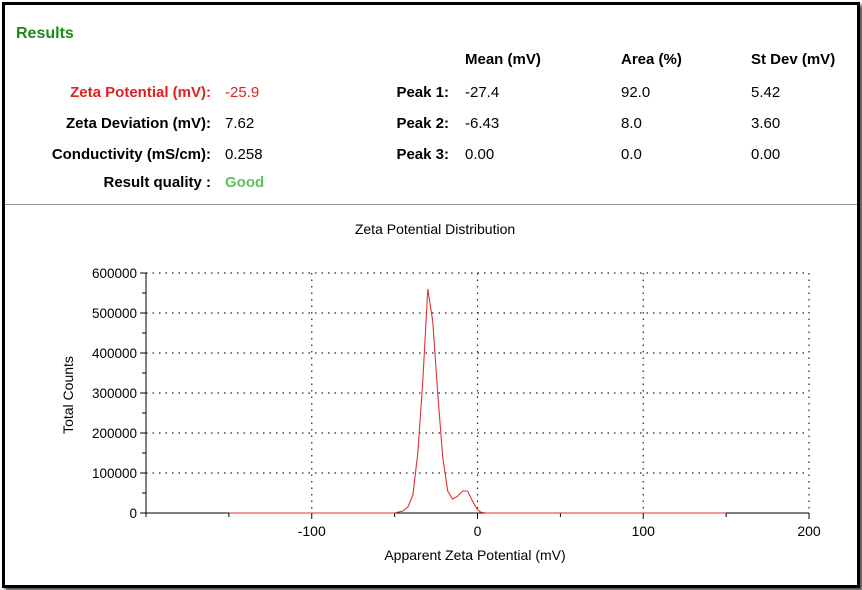  What do you see at coordinates (431, 204) in the screenshot?
I see `section-divider` at bounding box center [431, 204].